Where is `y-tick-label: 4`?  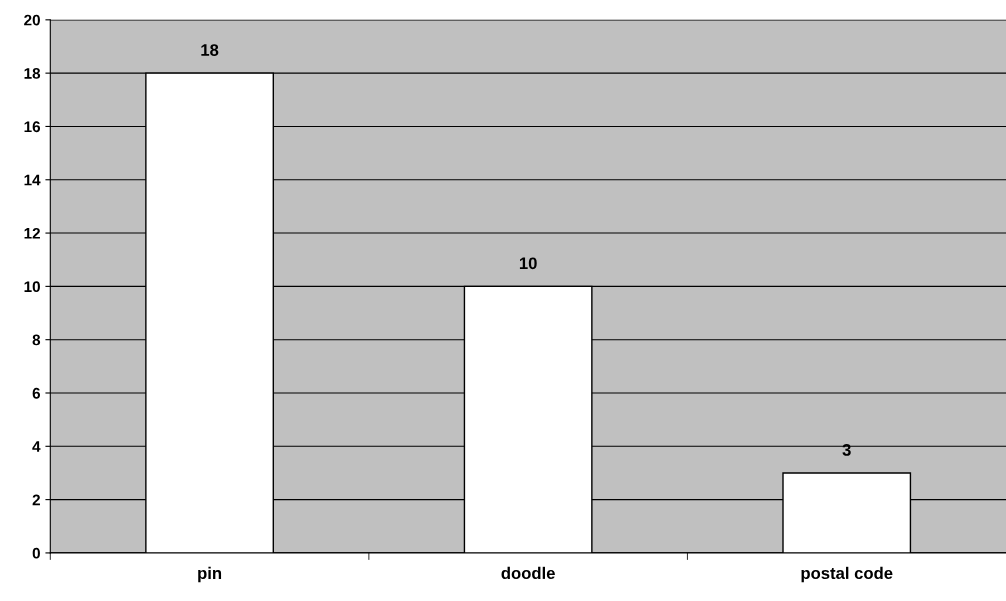
y-tick-label: 4 is located at coordinates (36, 446).